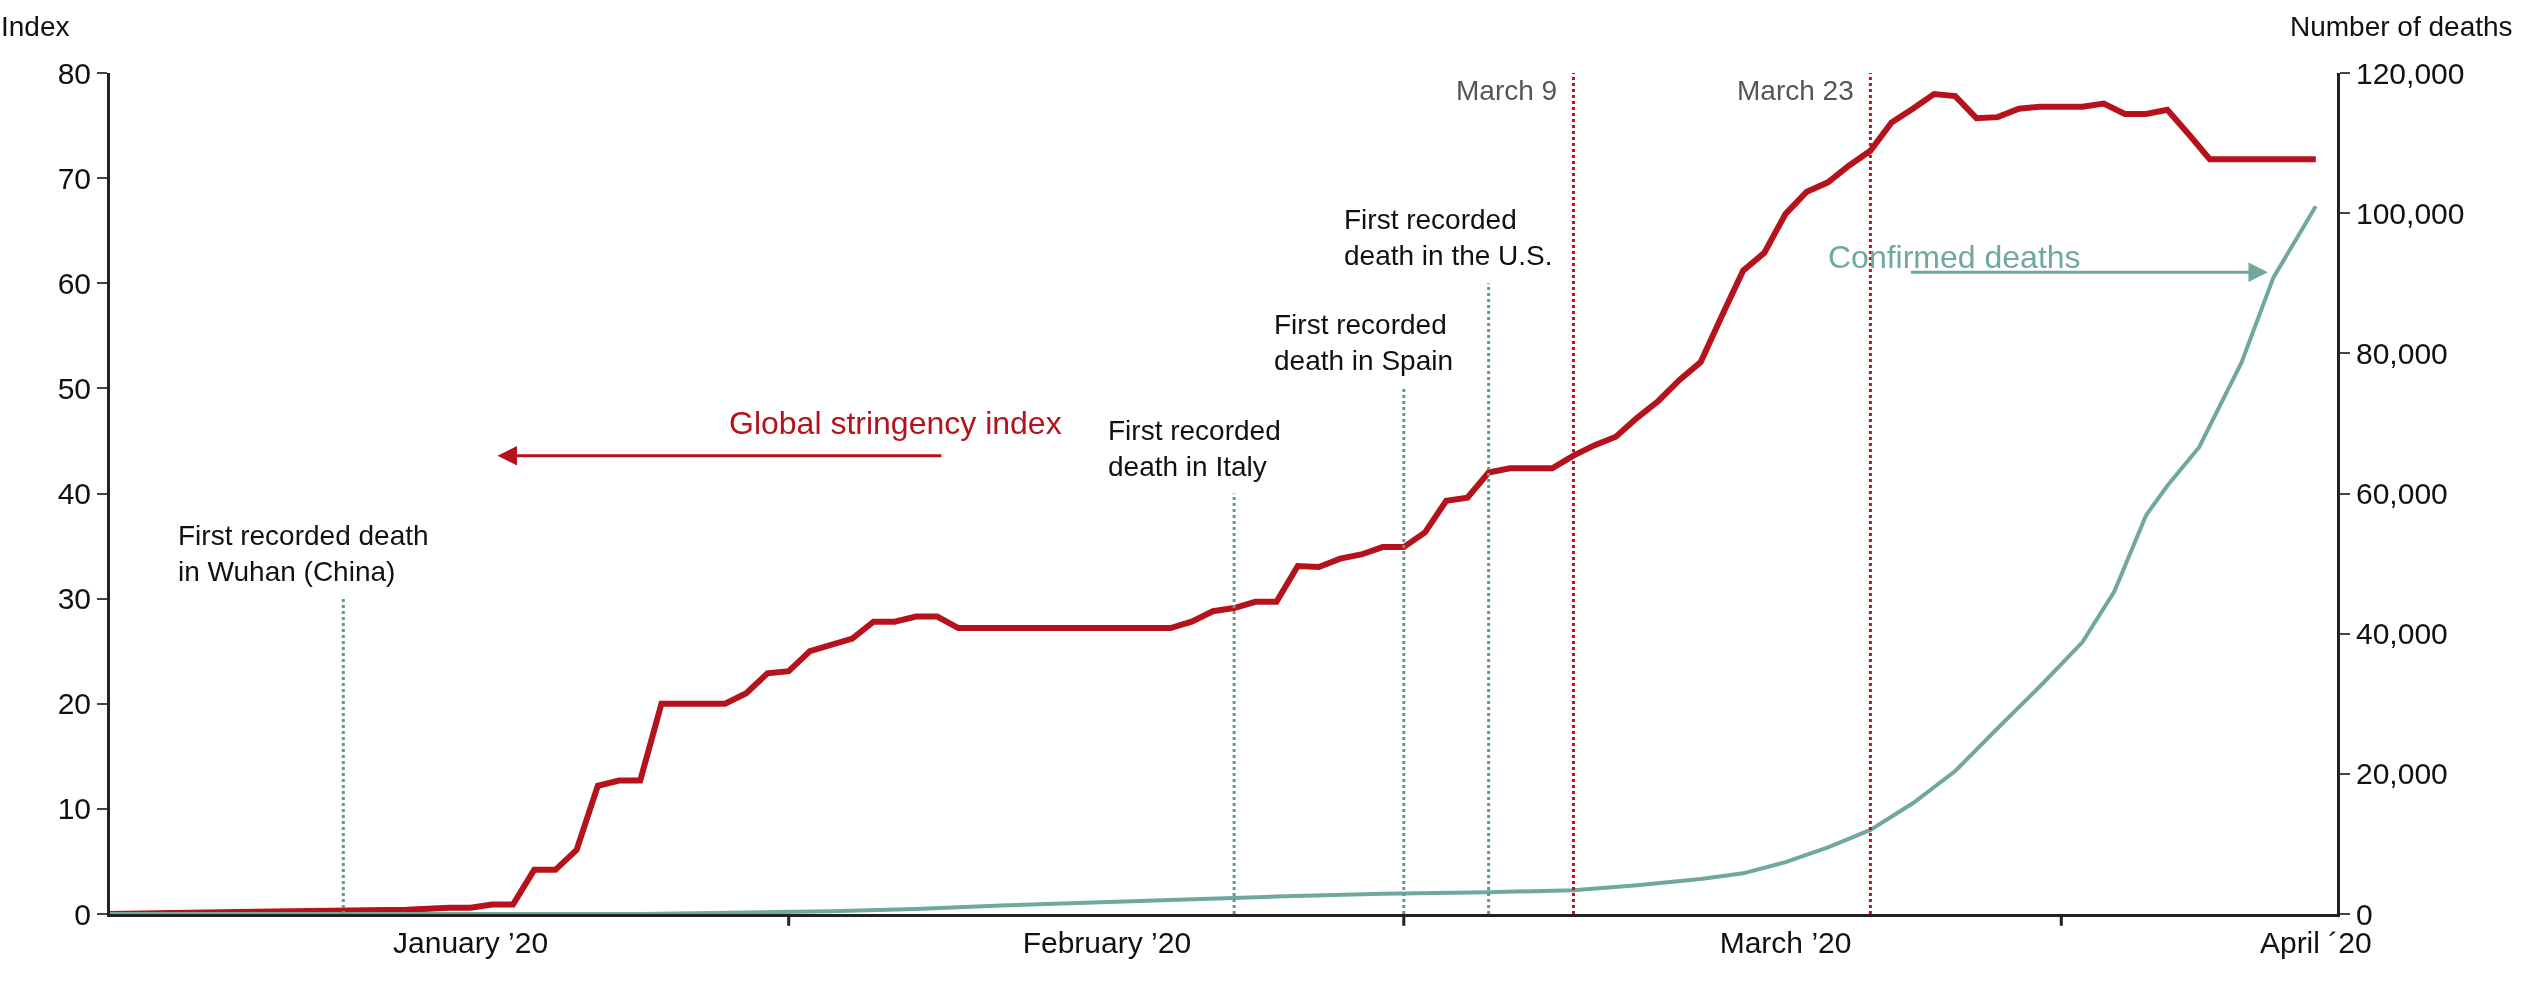 The width and height of the screenshot is (2525, 986). What do you see at coordinates (2410, 213) in the screenshot?
I see `y2-tick-label: 100,000` at bounding box center [2410, 213].